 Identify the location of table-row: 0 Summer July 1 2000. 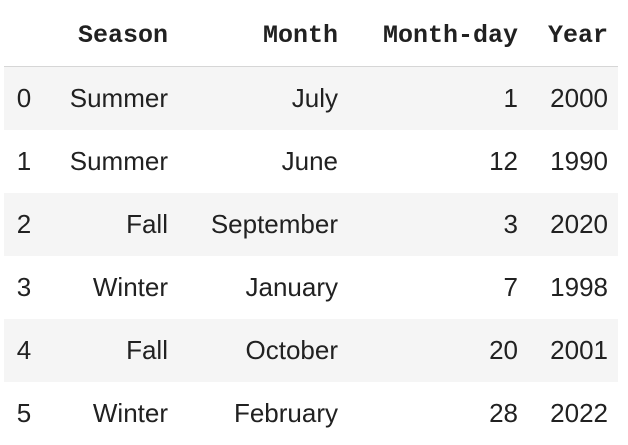
(311, 99).